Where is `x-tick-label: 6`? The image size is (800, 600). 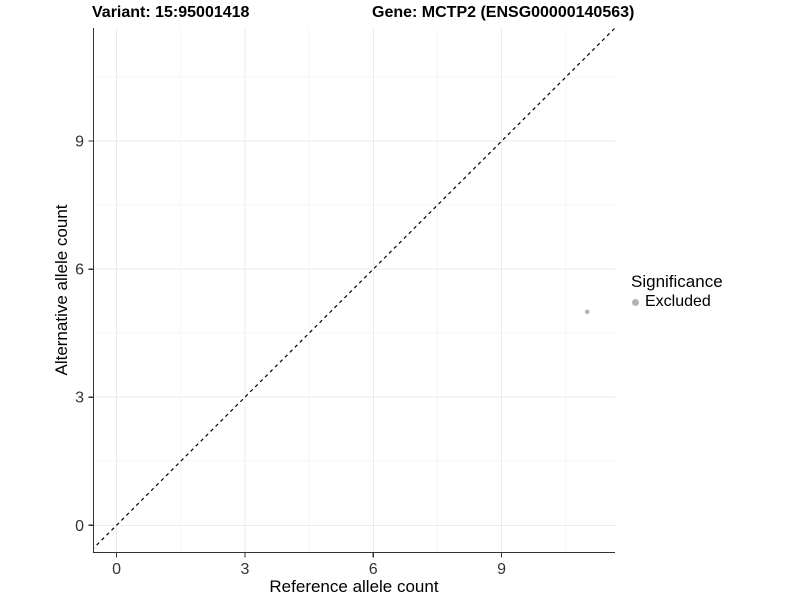 x-tick-label: 6 is located at coordinates (373, 569).